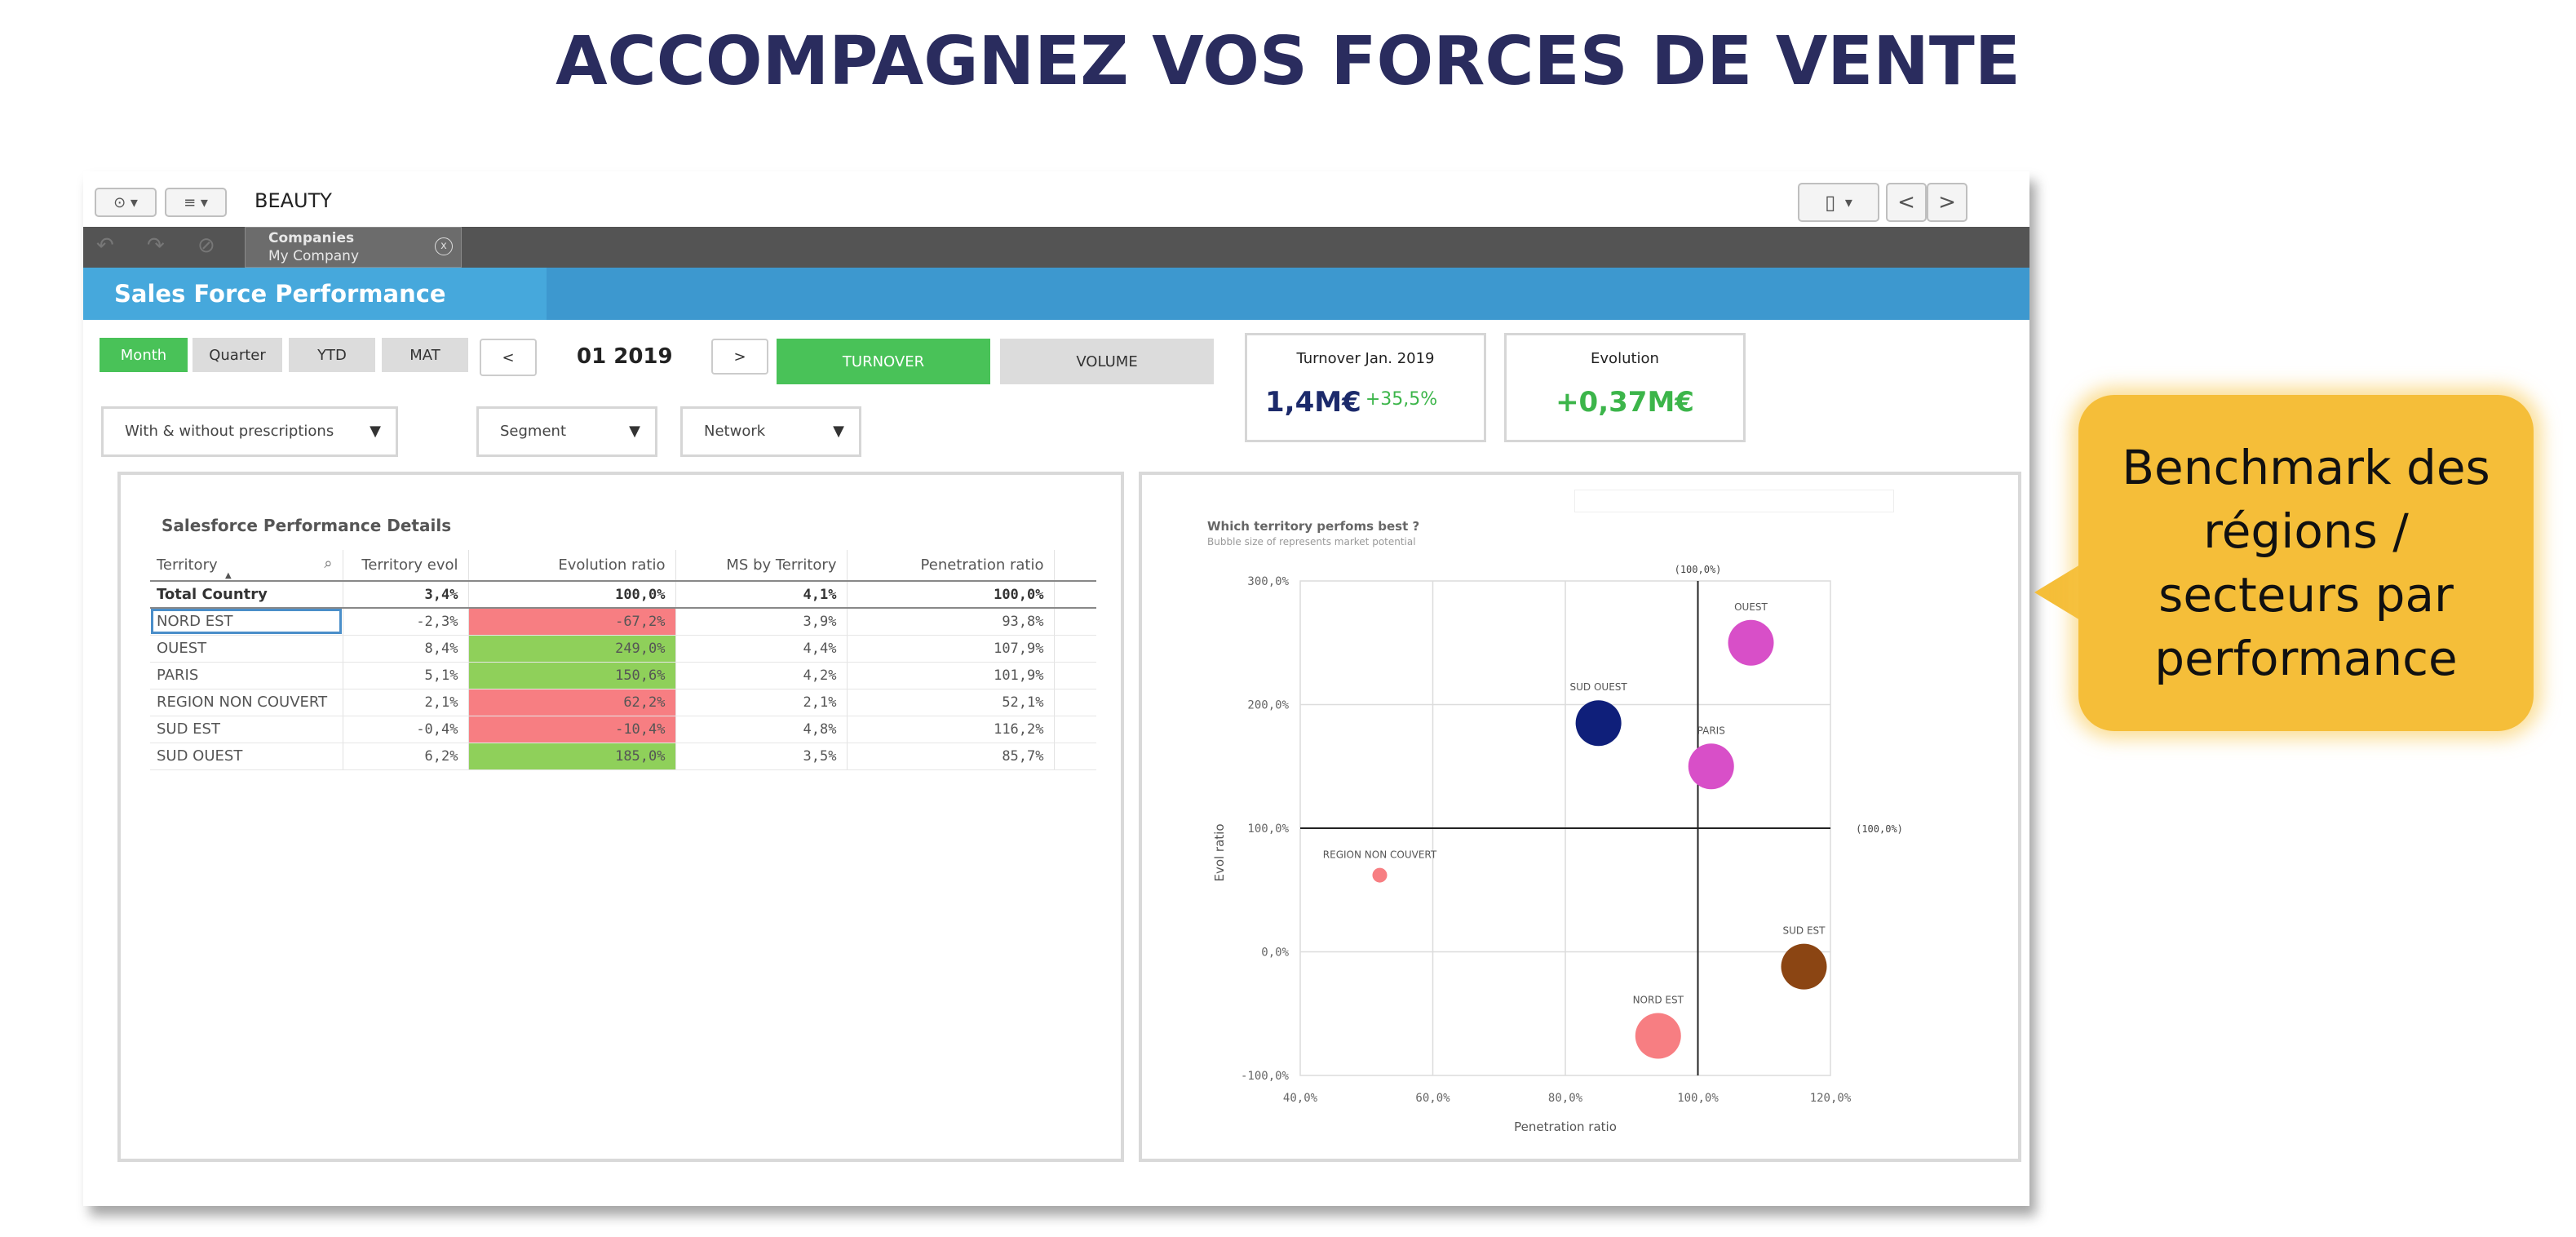 This screenshot has height=1237, width=2576. I want to click on table-row: SUD EST -0,4% -10,4% 4,8% 116,2%, so click(623, 730).